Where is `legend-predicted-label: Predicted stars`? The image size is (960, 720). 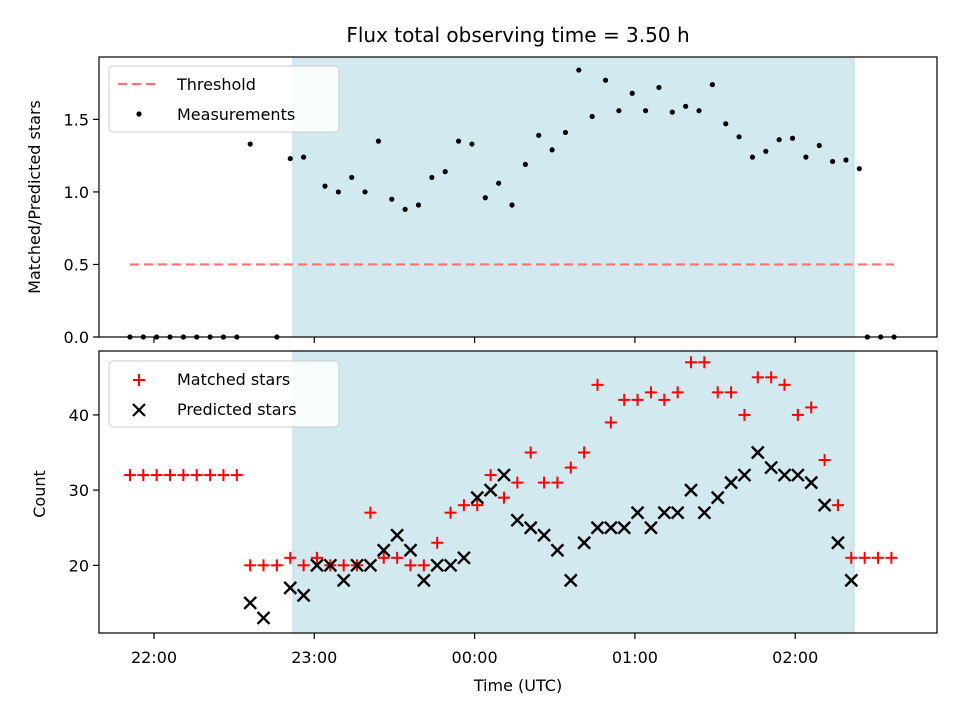 legend-predicted-label: Predicted stars is located at coordinates (237, 409).